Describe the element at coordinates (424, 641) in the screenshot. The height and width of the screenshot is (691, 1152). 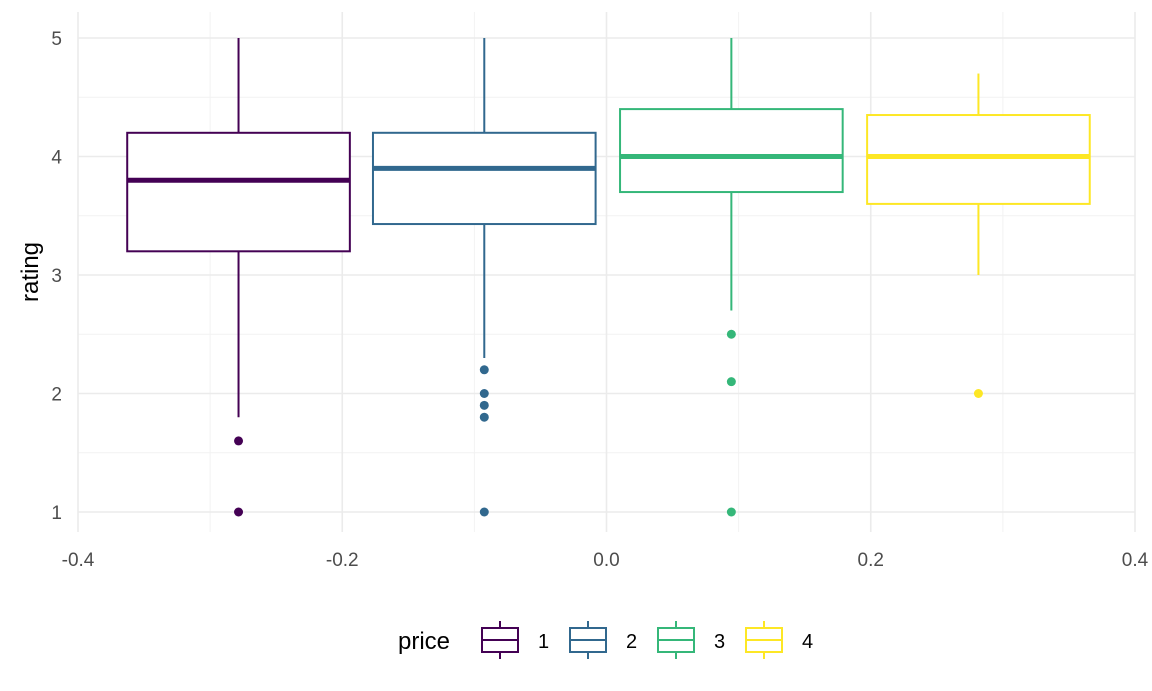
I see `legend-title: price` at that location.